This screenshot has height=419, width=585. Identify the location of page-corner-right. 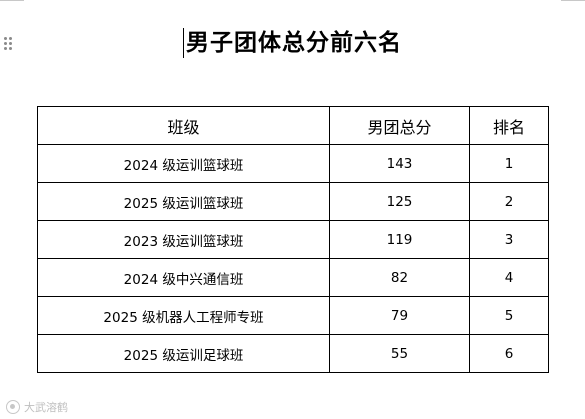
(573, 2).